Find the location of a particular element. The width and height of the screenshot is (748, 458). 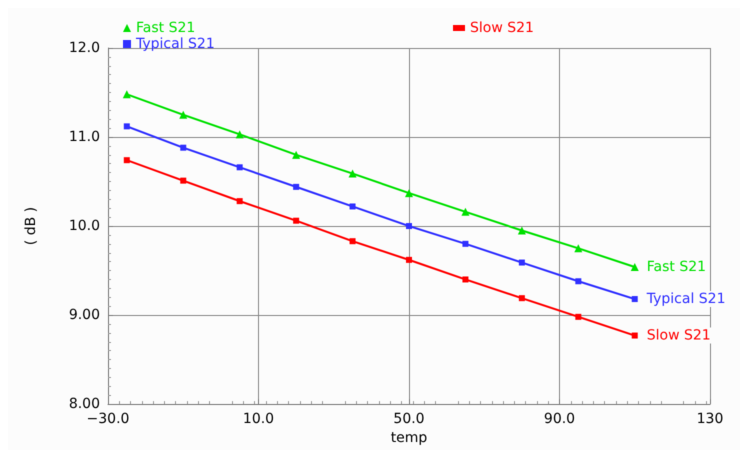

text: Slow S21 is located at coordinates (678, 336).